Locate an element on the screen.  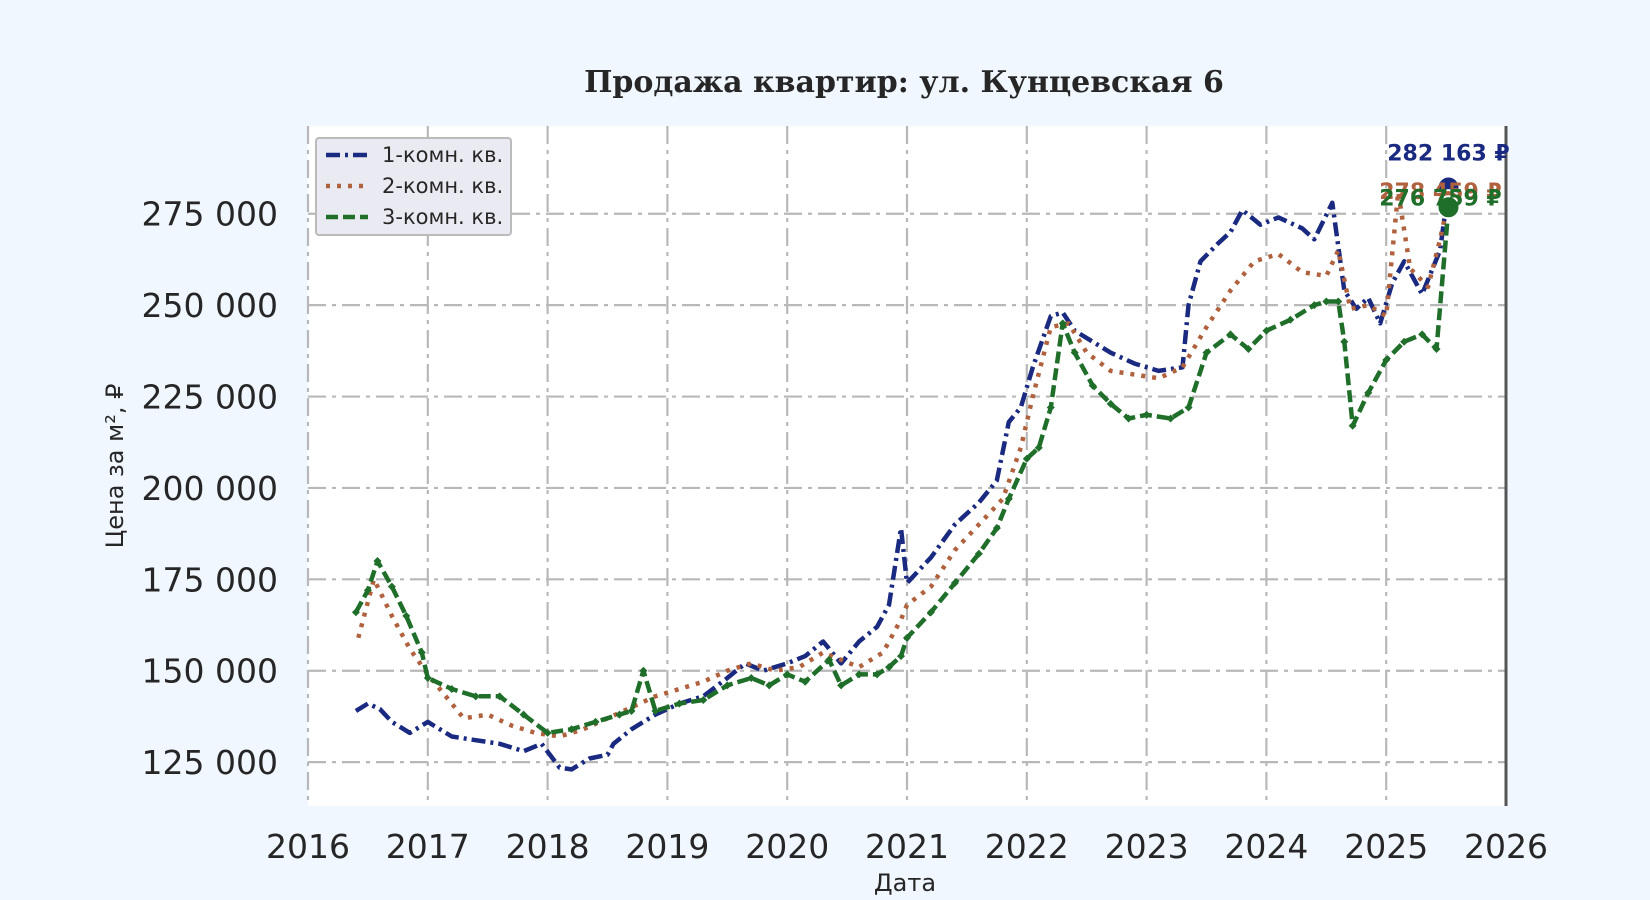
x-tick-label: 2016 is located at coordinates (308, 846).